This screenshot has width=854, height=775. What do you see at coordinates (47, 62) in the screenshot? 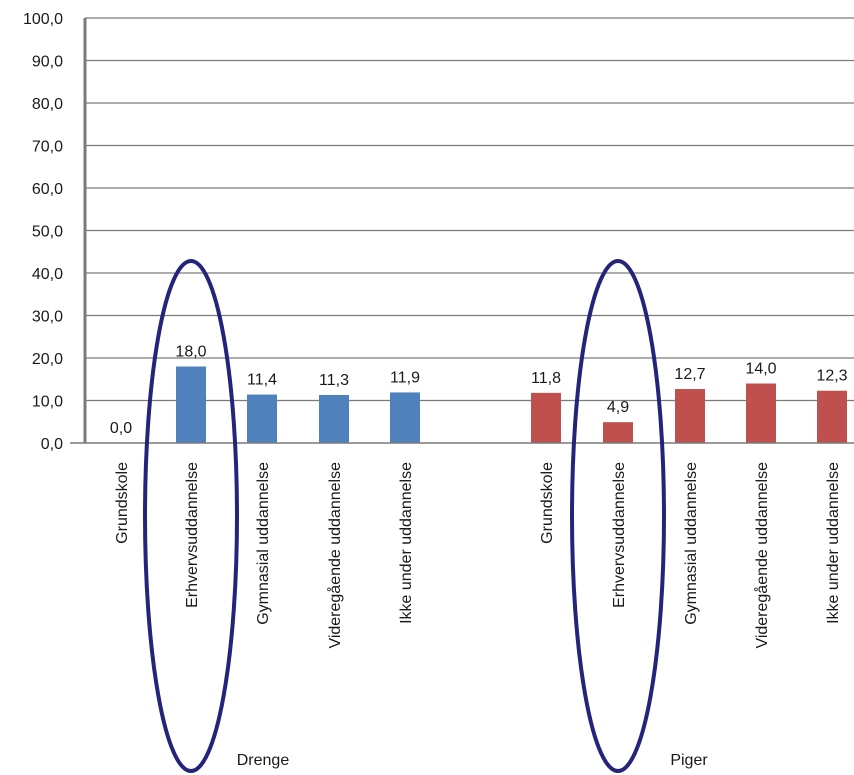
I see `y-tick-label: 90,0` at bounding box center [47, 62].